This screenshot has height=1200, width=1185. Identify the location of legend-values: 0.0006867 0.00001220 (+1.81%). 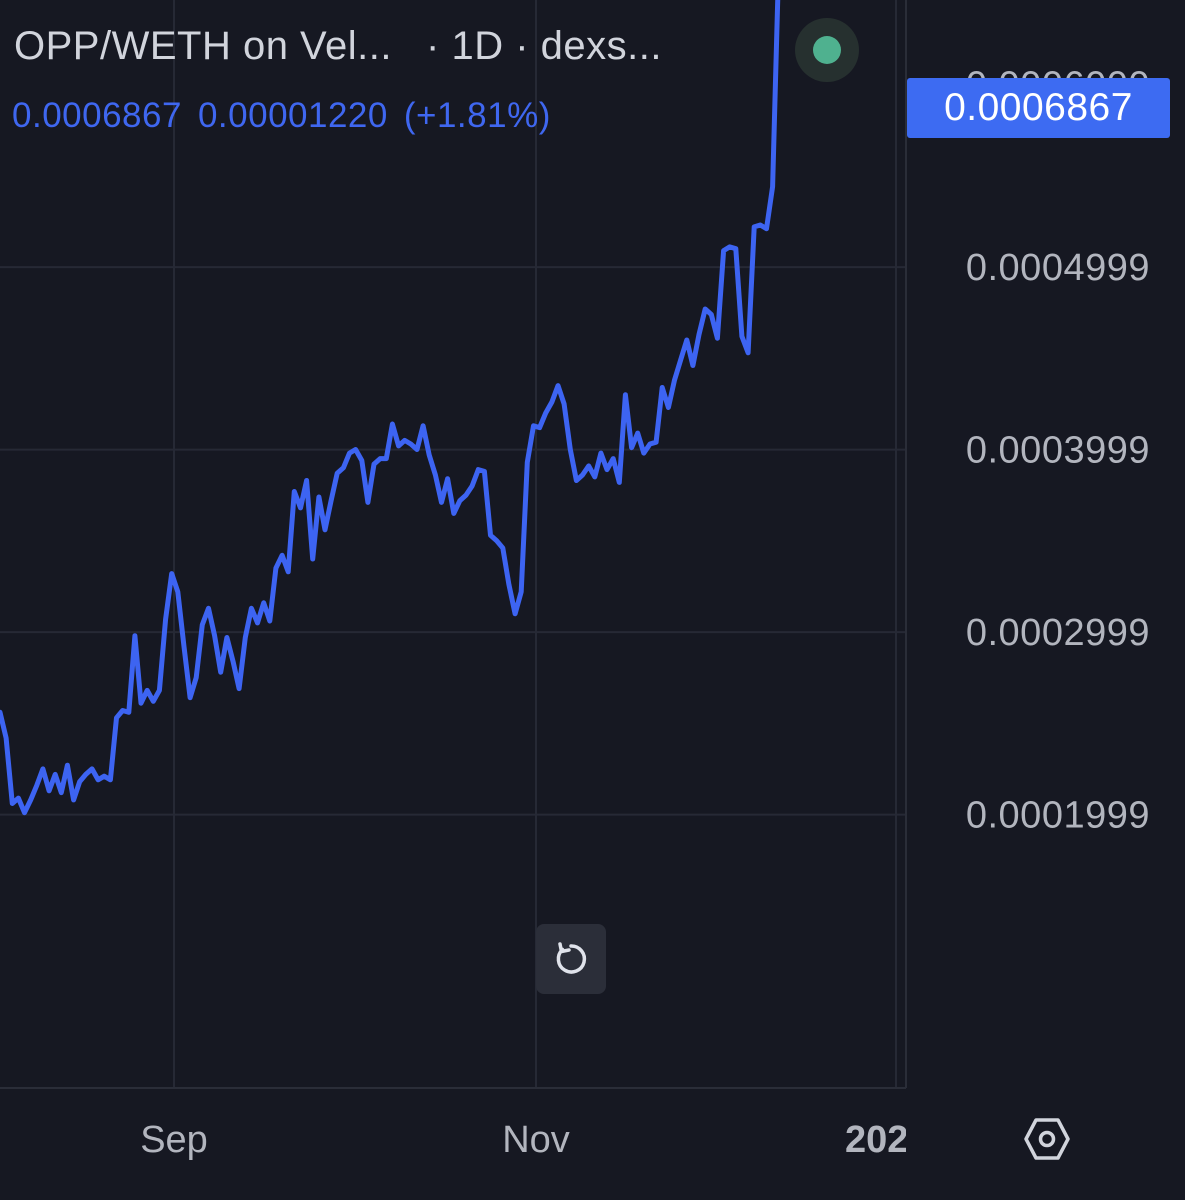
(289, 116).